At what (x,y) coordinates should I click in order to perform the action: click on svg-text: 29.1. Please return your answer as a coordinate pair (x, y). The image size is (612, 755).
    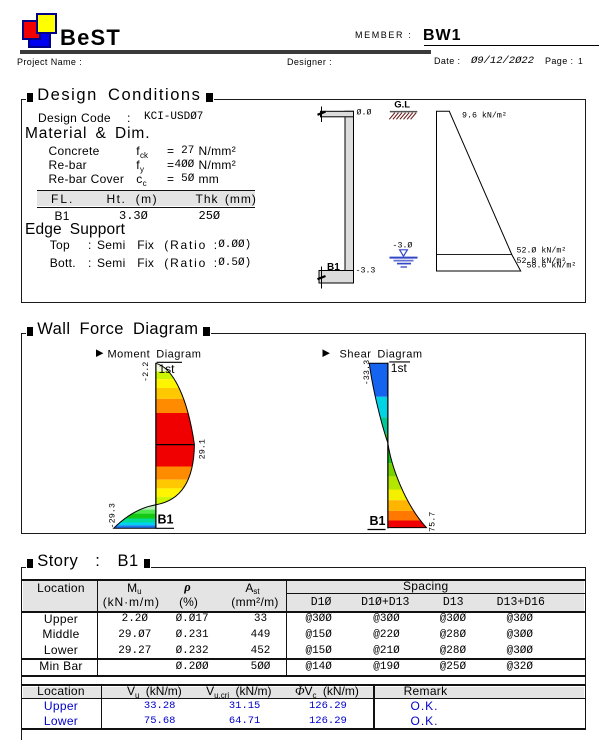
    Looking at the image, I should click on (202, 449).